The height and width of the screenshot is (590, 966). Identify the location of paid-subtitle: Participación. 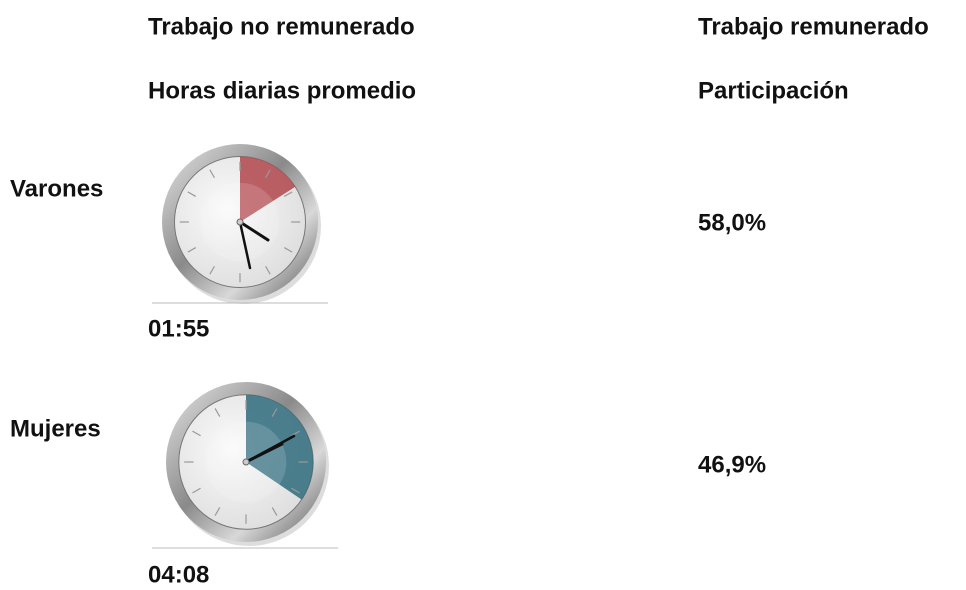
(773, 90).